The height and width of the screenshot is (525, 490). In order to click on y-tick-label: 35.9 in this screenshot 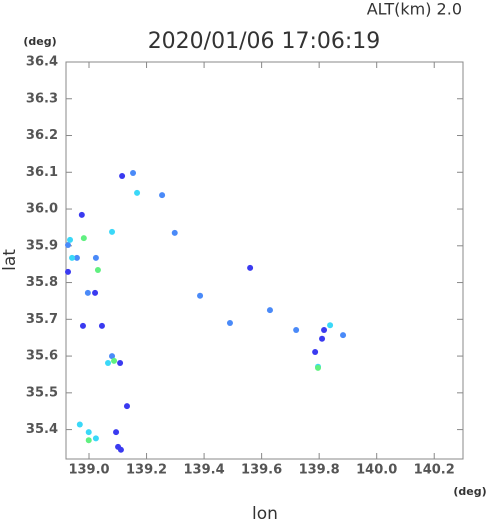, I will do `click(42, 245)`.